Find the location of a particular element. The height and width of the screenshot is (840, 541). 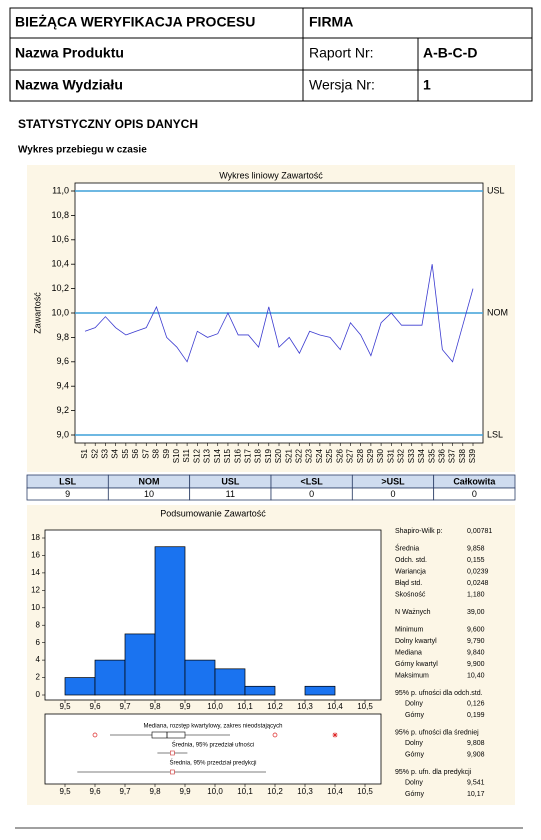

y-tick-label: 9,0 is located at coordinates (62, 434).